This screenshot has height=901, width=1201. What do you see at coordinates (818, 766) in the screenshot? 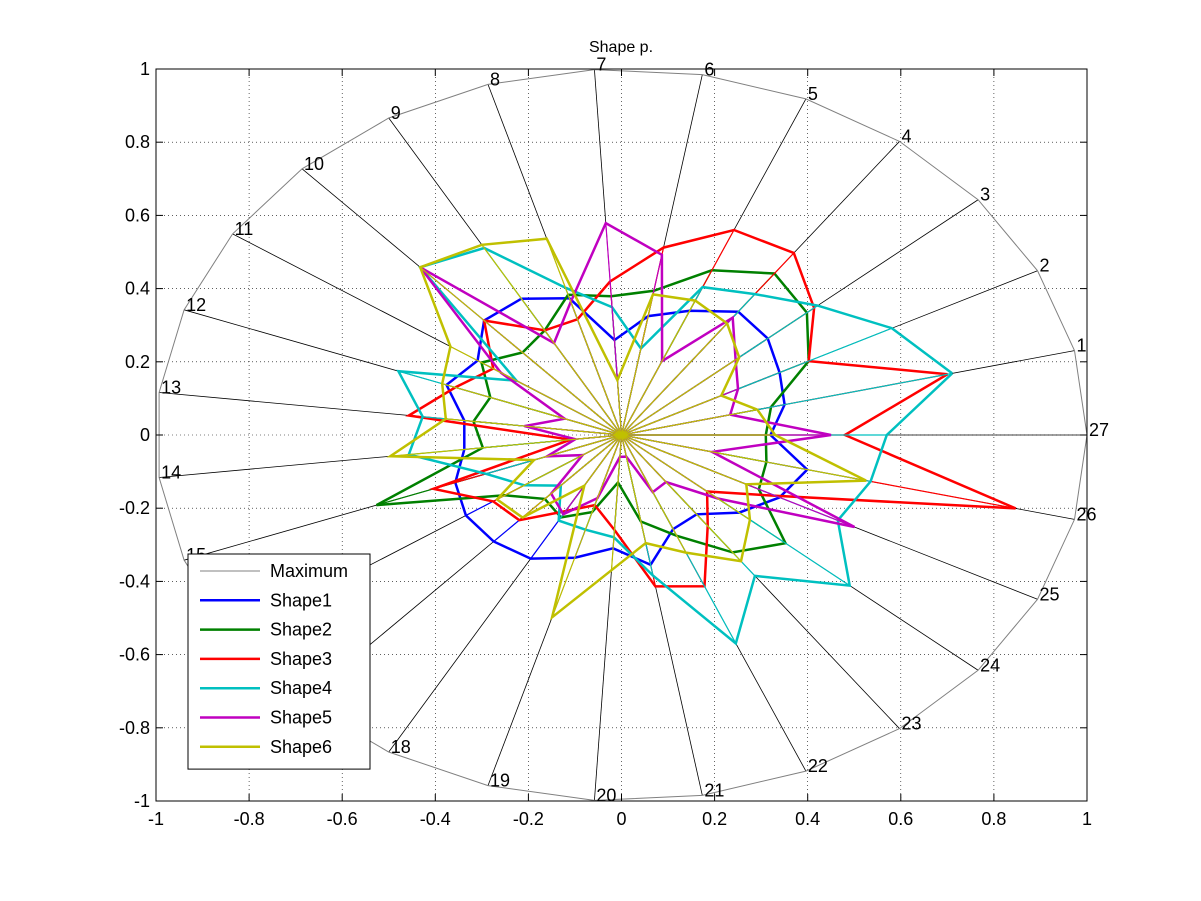
I see `spoke-label: 22` at bounding box center [818, 766].